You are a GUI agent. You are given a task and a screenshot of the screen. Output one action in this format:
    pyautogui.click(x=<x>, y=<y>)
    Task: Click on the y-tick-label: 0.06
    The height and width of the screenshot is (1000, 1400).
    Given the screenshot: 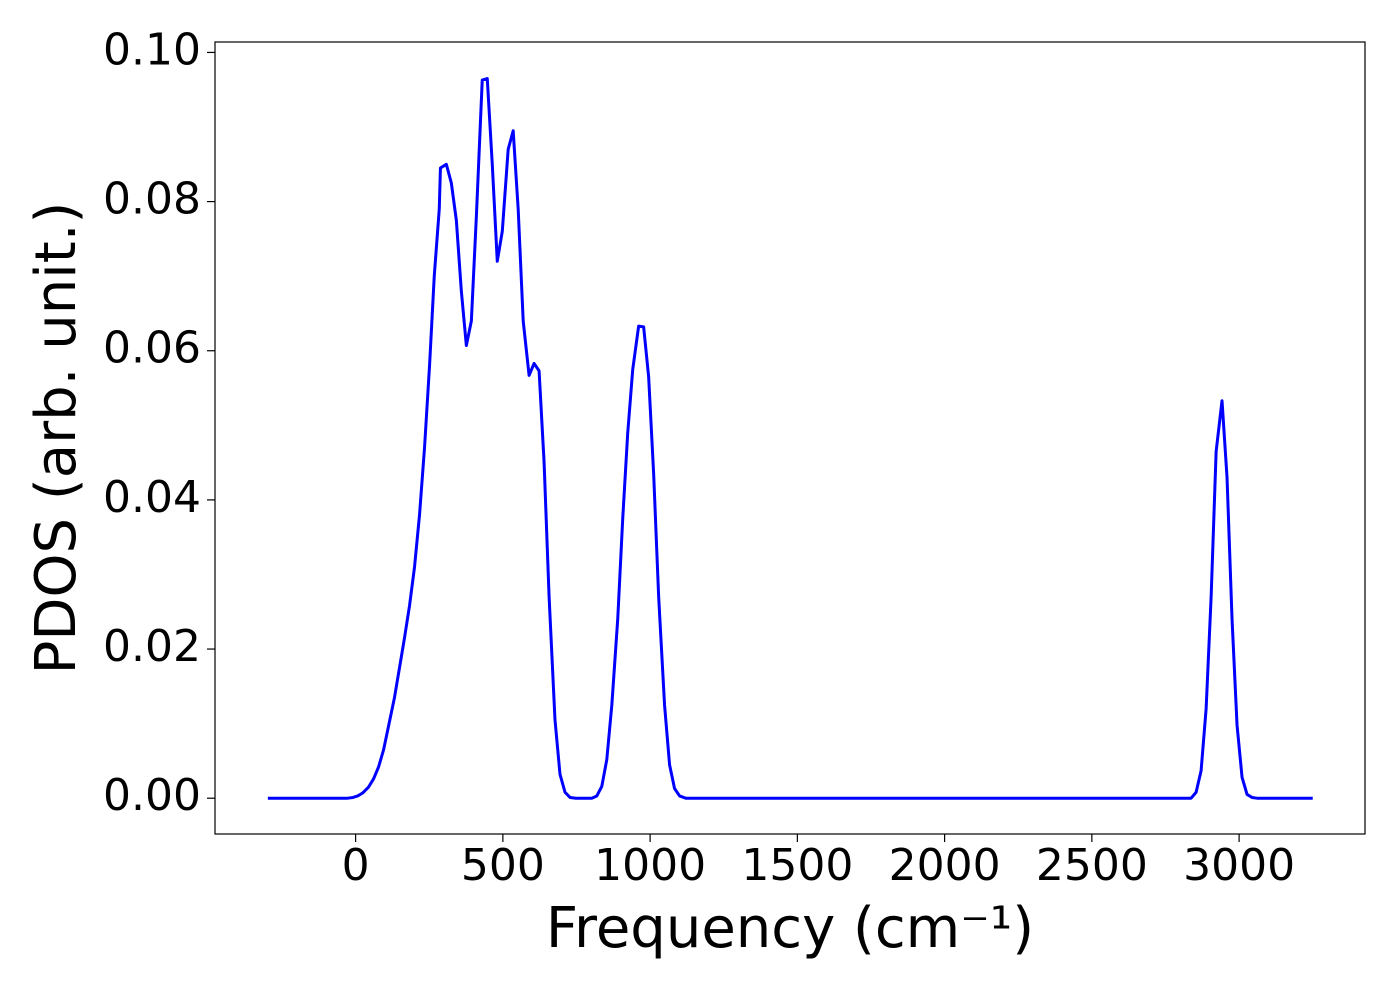 What is the action you would take?
    pyautogui.click(x=152, y=348)
    